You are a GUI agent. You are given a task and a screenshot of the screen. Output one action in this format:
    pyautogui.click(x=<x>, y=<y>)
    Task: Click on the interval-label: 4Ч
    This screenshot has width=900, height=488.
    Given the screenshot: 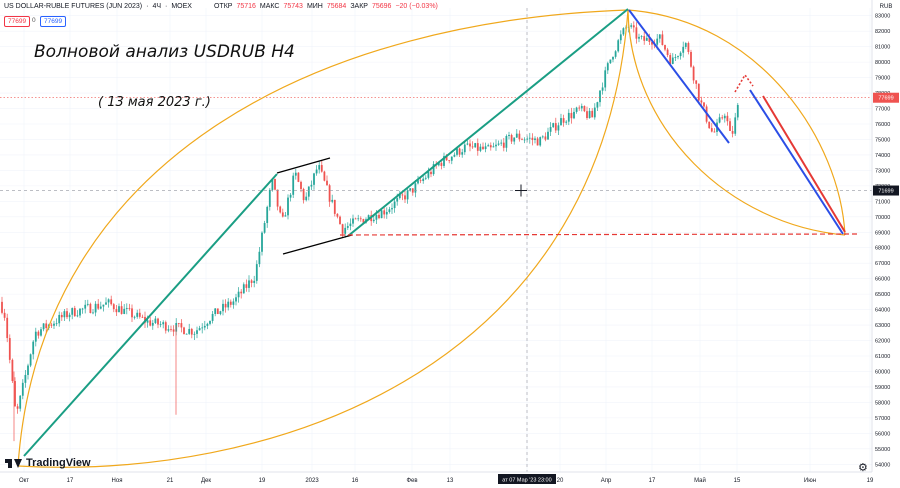 What is the action you would take?
    pyautogui.click(x=156, y=6)
    